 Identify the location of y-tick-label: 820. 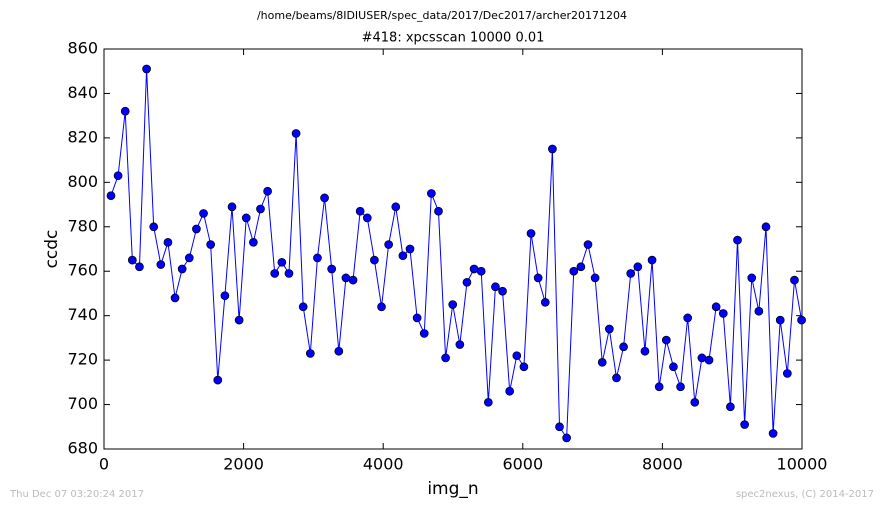
(82, 136).